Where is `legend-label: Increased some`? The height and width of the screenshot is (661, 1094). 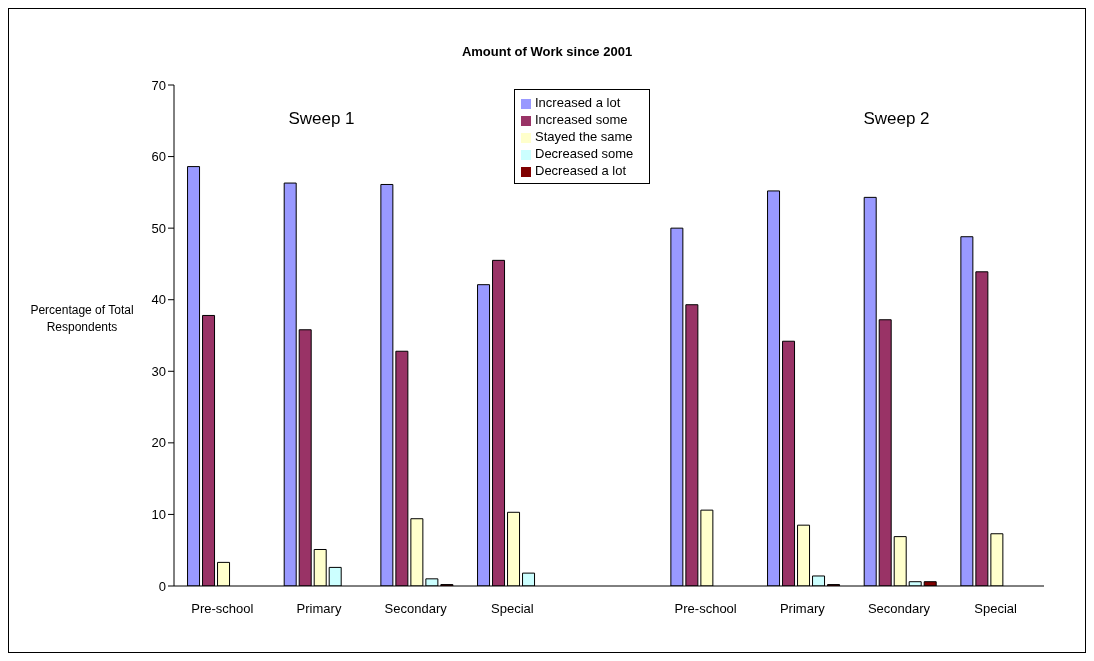
legend-label: Increased some is located at coordinates (581, 119).